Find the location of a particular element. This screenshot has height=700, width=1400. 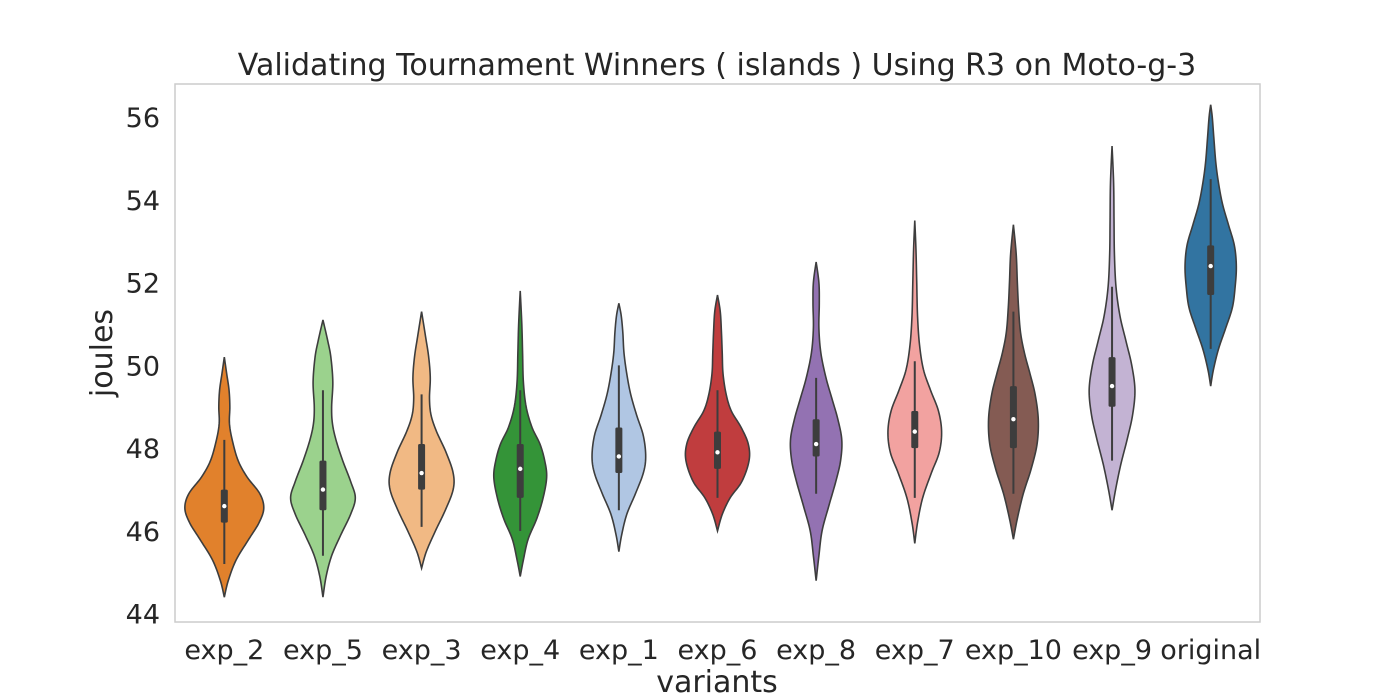

y-tick-label: 50 is located at coordinates (143, 366).